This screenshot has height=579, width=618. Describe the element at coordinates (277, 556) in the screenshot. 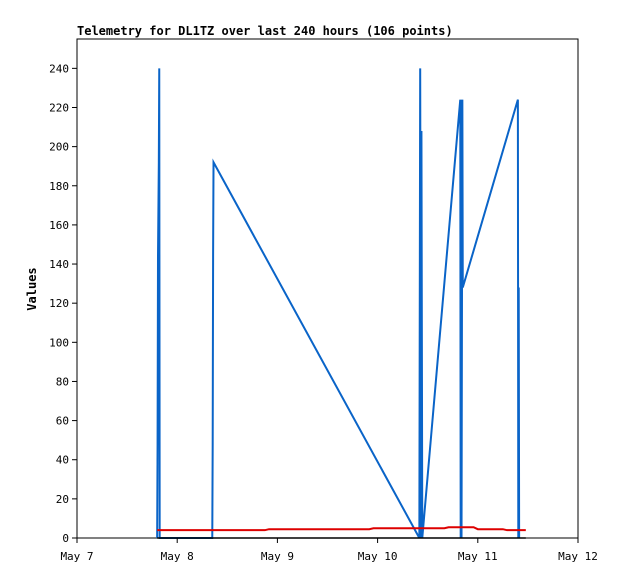

I see `x-tick-label: May 9` at that location.